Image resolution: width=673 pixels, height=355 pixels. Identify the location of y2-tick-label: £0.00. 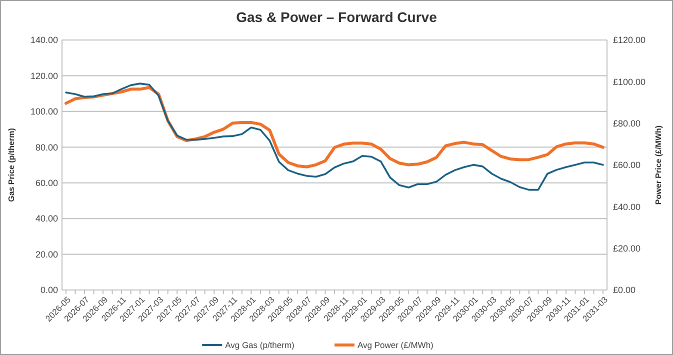
(624, 290).